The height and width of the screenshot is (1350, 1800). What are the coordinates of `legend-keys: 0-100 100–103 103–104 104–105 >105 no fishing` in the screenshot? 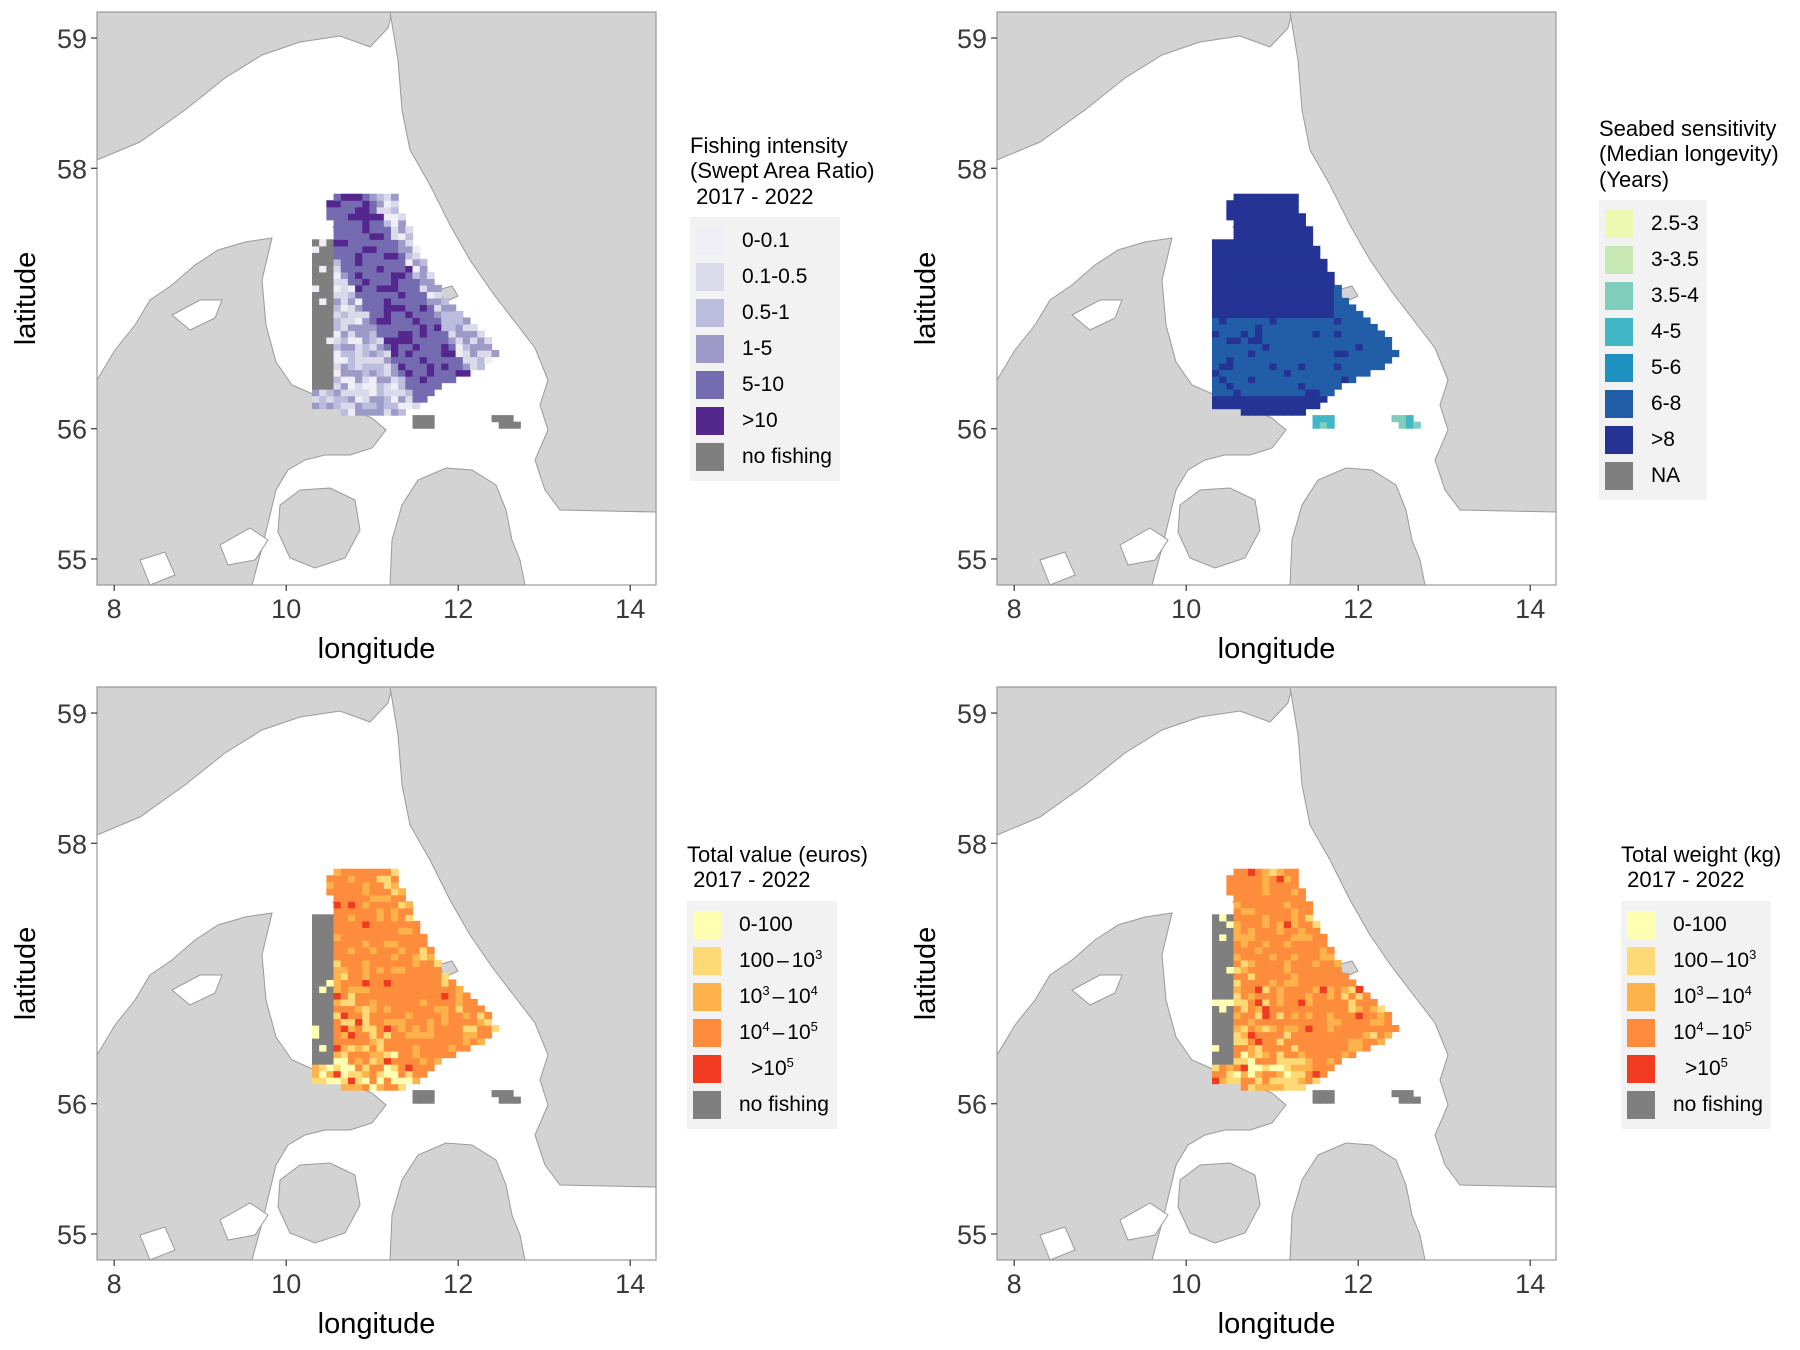 It's located at (762, 1014).